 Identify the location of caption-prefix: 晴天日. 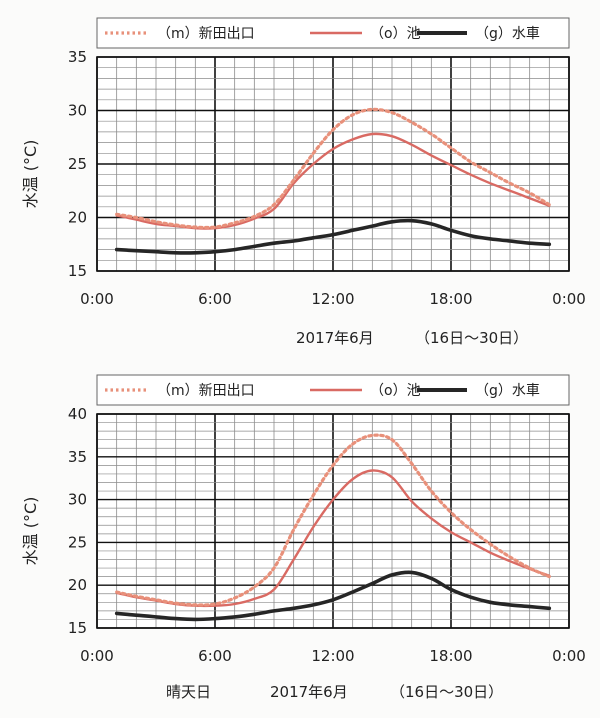
(188, 692).